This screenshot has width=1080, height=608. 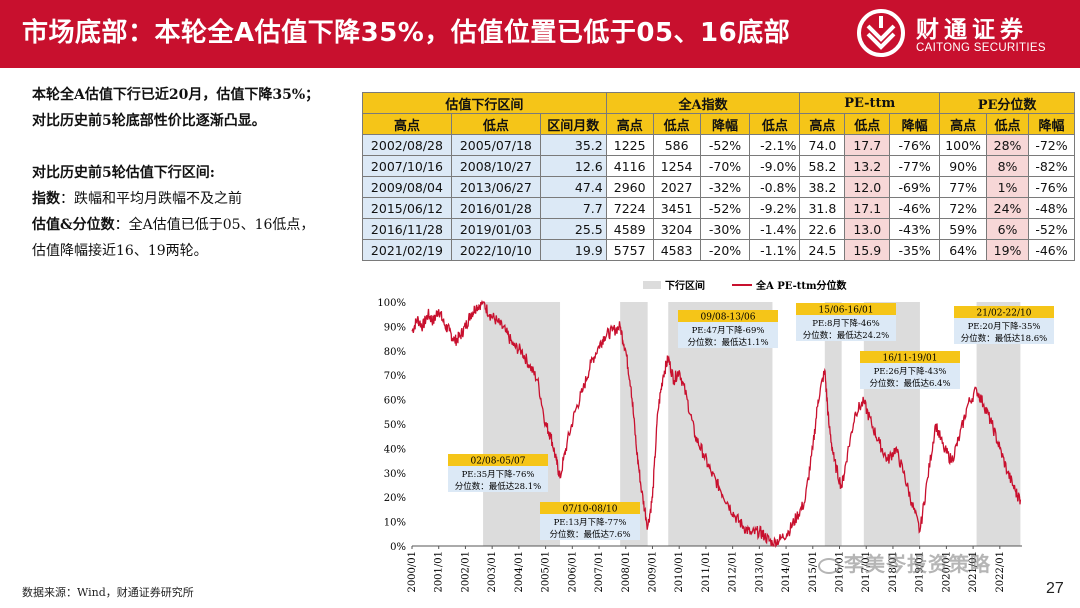 I want to click on table-cell: 31.8, so click(x=822, y=208).